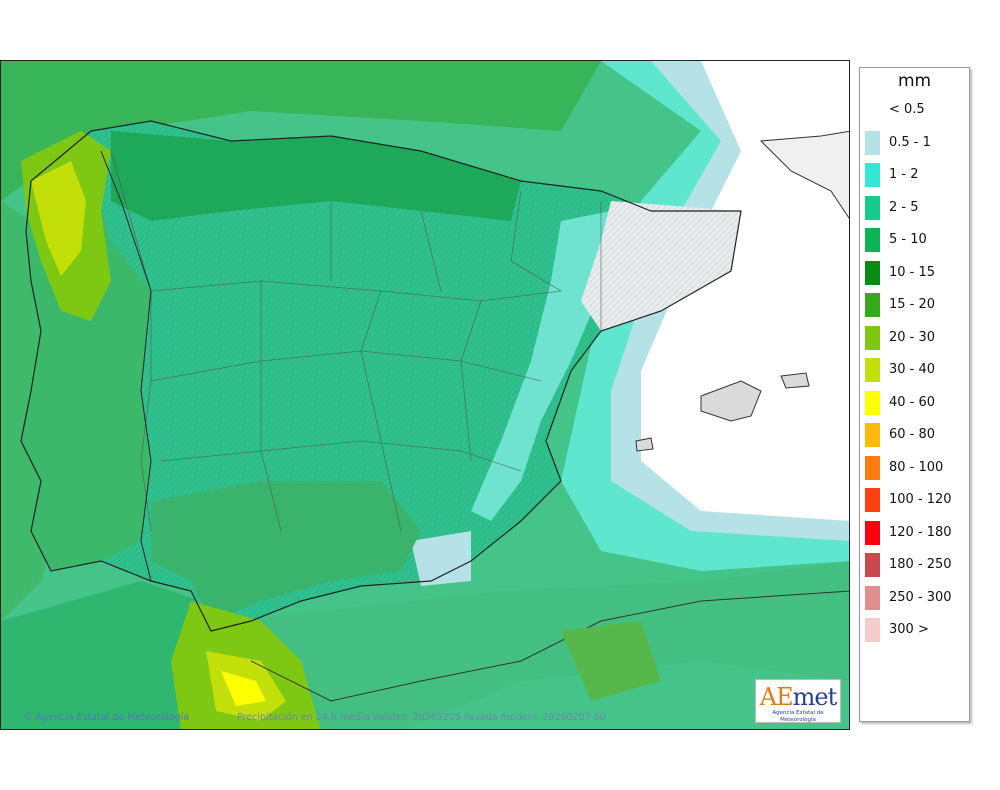 Image resolution: width=1000 pixels, height=790 pixels. I want to click on legend-entry: 30 - 40, so click(915, 370).